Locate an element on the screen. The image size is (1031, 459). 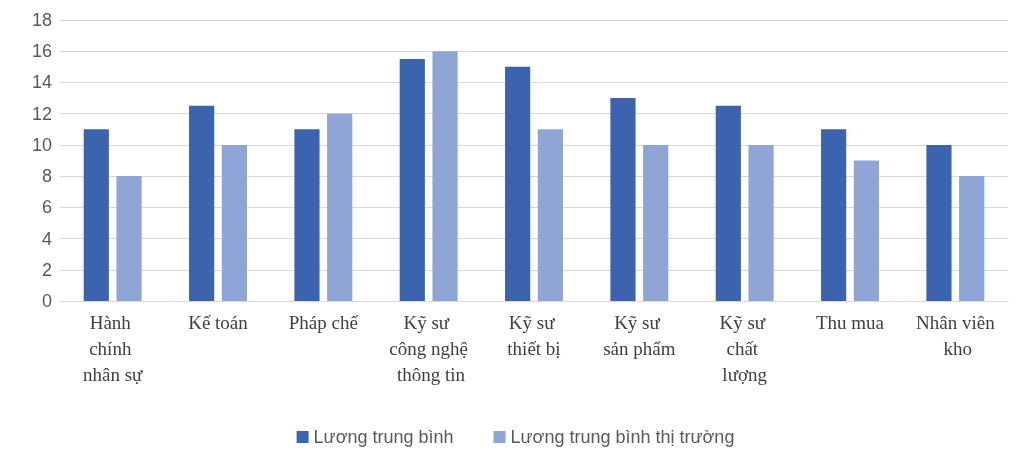
x-tick-label: Hành chính nhân sự is located at coordinates (113, 348).